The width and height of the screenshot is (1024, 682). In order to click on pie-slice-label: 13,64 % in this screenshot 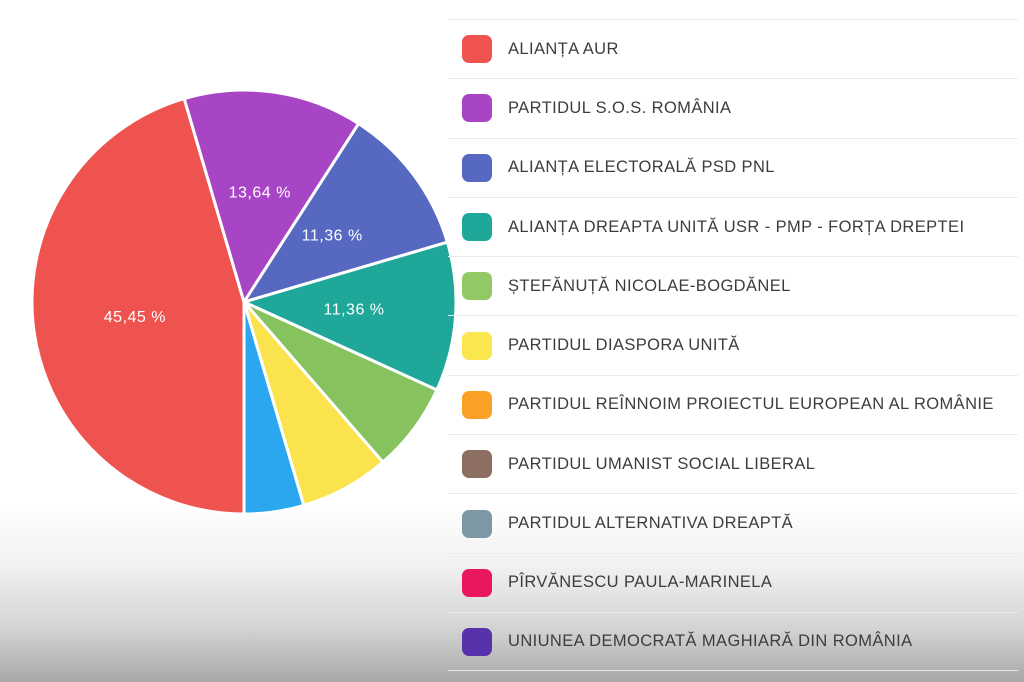, I will do `click(260, 192)`.